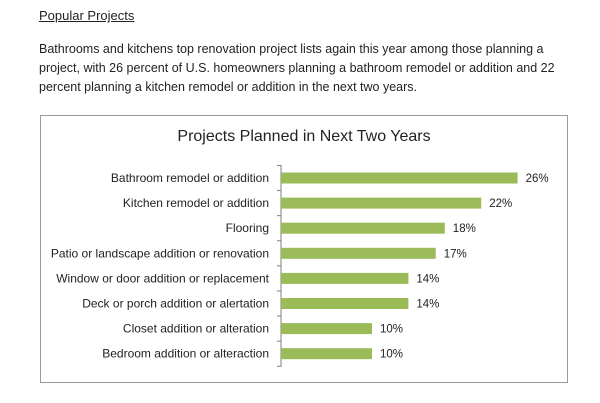 Image resolution: width=600 pixels, height=403 pixels. What do you see at coordinates (196, 203) in the screenshot?
I see `category-label: Kitchen remodel or addition` at bounding box center [196, 203].